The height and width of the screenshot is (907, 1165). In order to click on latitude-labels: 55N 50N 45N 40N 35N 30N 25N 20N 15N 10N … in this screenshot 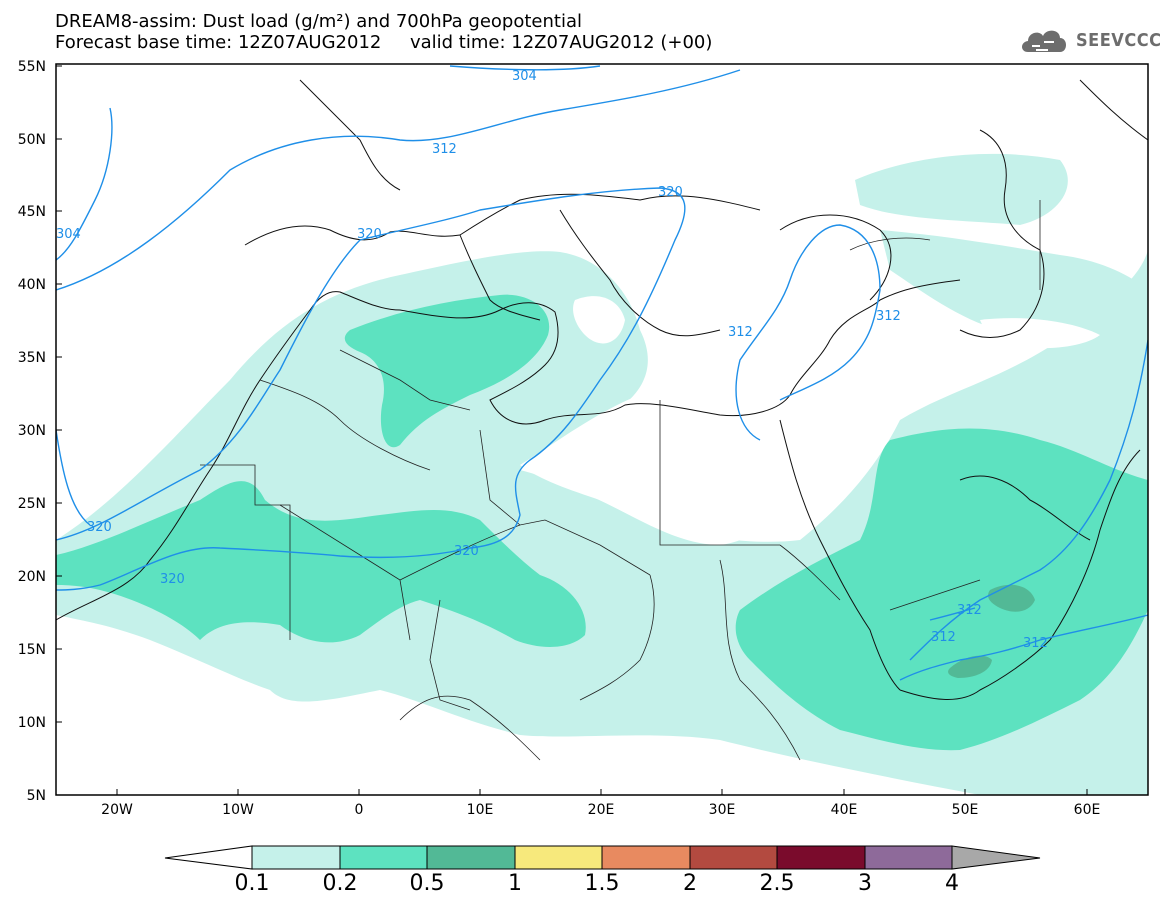, I will do `click(32, 431)`.